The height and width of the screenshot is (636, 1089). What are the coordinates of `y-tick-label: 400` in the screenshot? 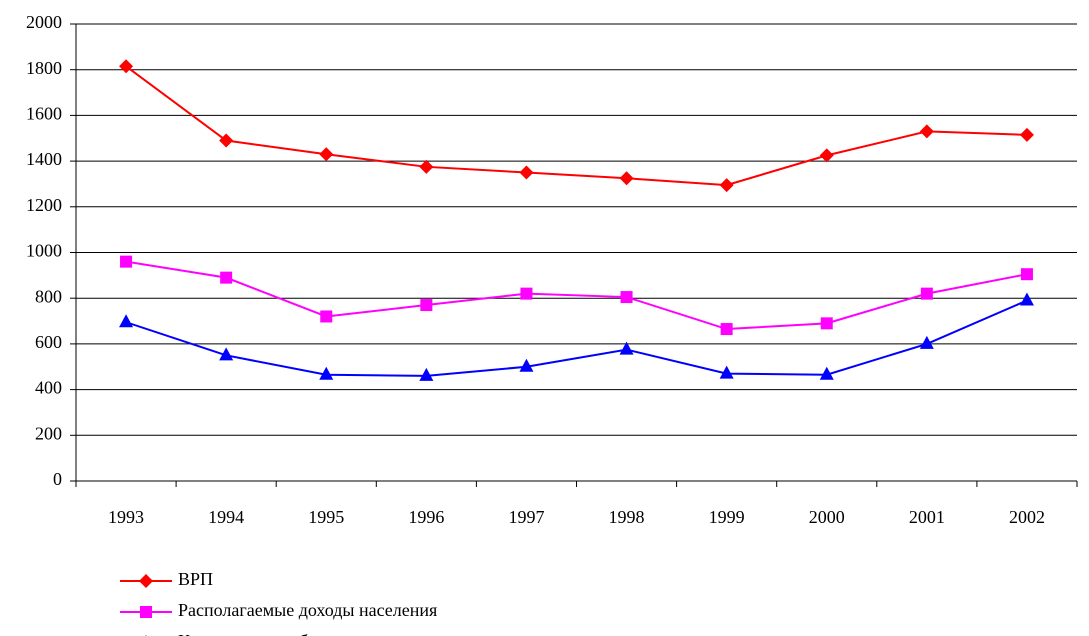 It's located at (48, 388).